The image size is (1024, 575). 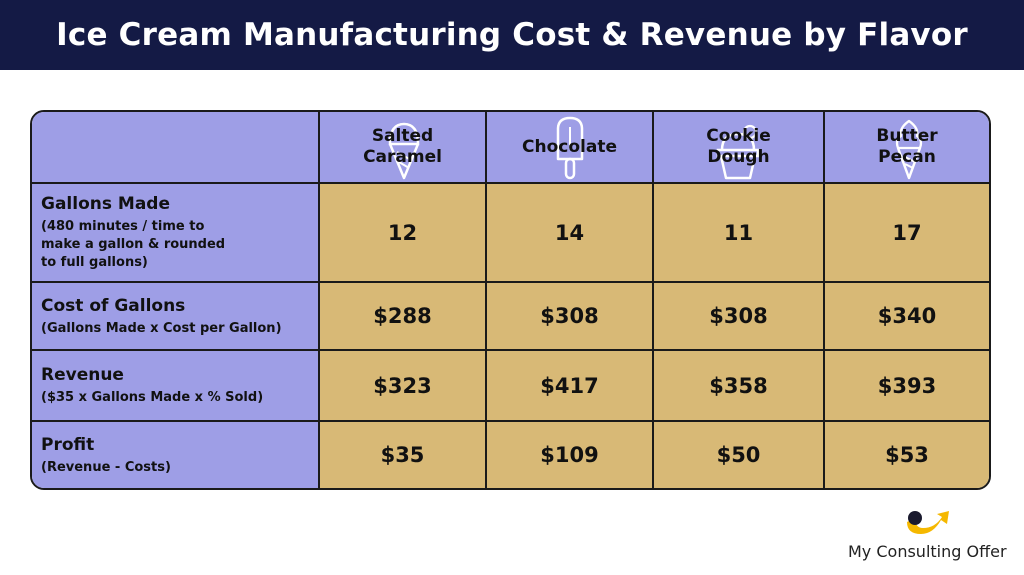 What do you see at coordinates (403, 317) in the screenshot?
I see `table-cell: $288` at bounding box center [403, 317].